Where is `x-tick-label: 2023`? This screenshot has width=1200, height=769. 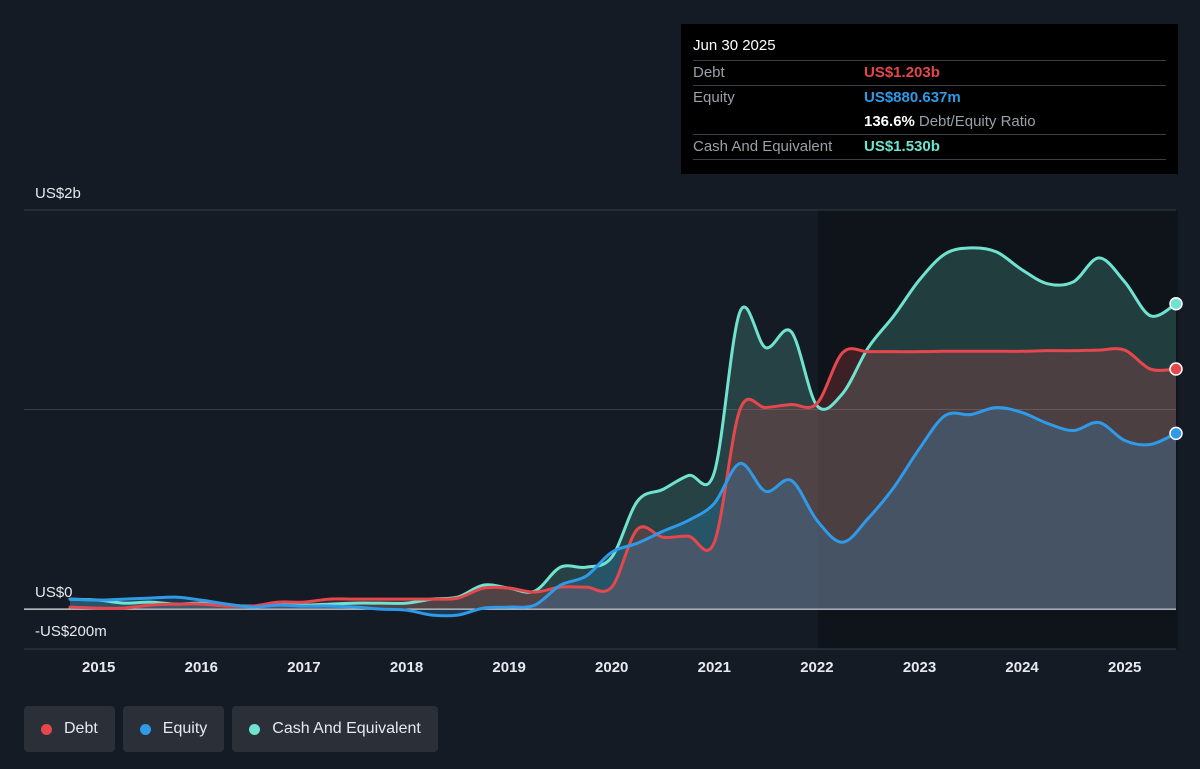 x-tick-label: 2023 is located at coordinates (919, 667).